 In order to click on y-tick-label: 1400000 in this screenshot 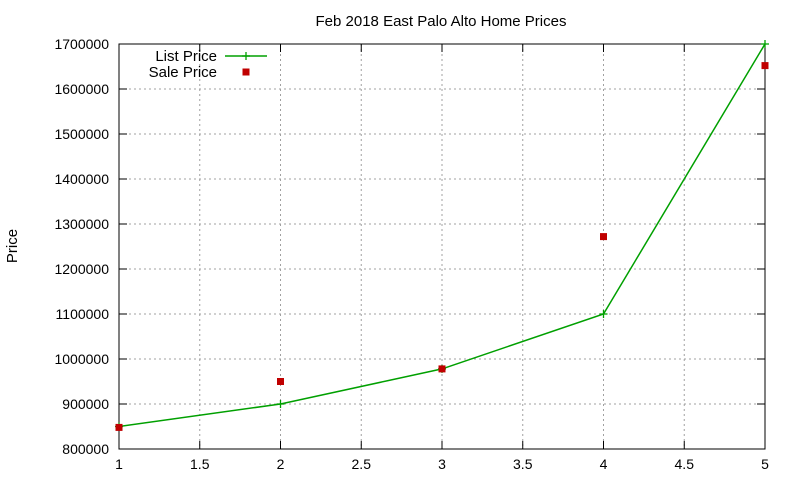, I will do `click(81, 179)`.